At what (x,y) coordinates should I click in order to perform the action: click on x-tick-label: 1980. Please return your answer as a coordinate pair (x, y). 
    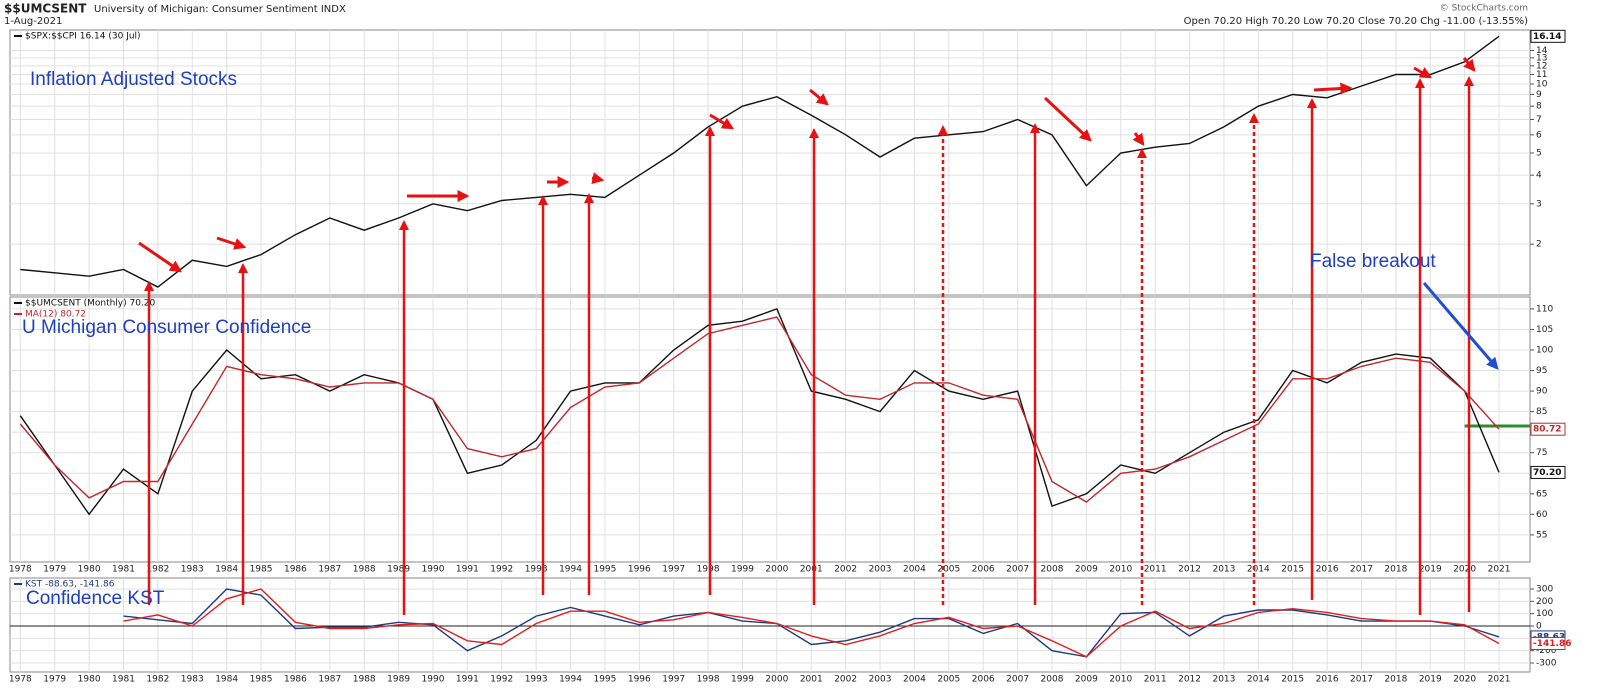
    Looking at the image, I should click on (89, 680).